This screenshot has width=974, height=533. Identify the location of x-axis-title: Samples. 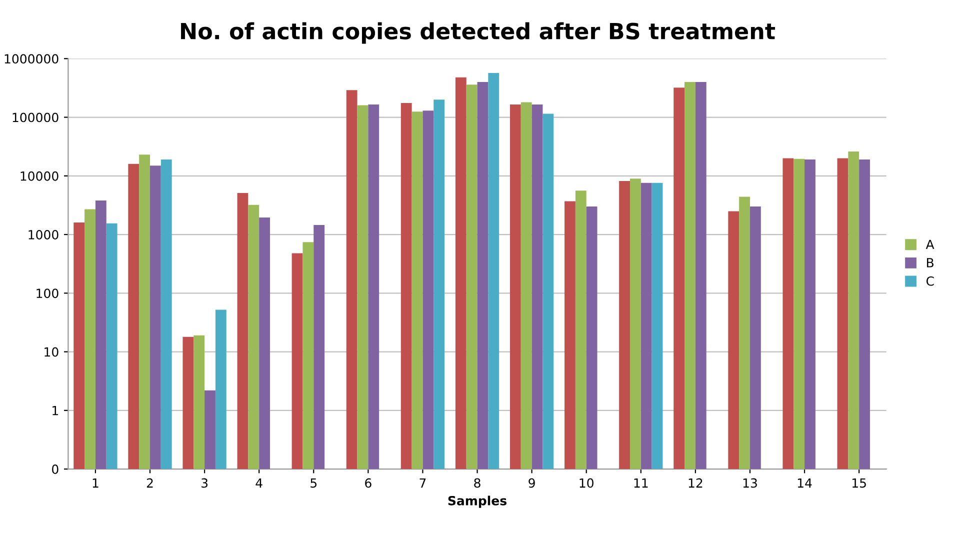
(477, 502).